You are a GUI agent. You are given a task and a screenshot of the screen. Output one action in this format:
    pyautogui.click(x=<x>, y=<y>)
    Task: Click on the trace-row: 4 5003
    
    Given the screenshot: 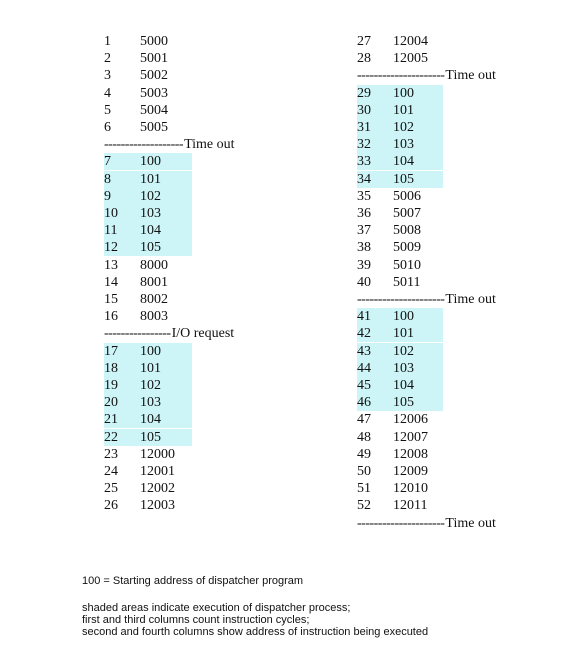 What is the action you would take?
    pyautogui.click(x=148, y=93)
    